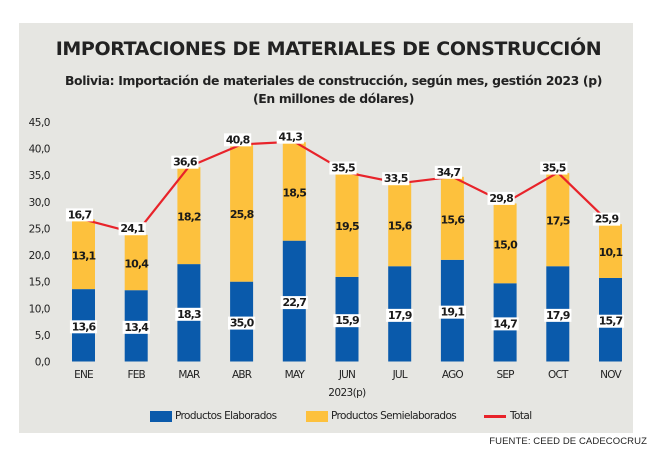  I want to click on data-label-semielaborados: 13,1, so click(84, 255).